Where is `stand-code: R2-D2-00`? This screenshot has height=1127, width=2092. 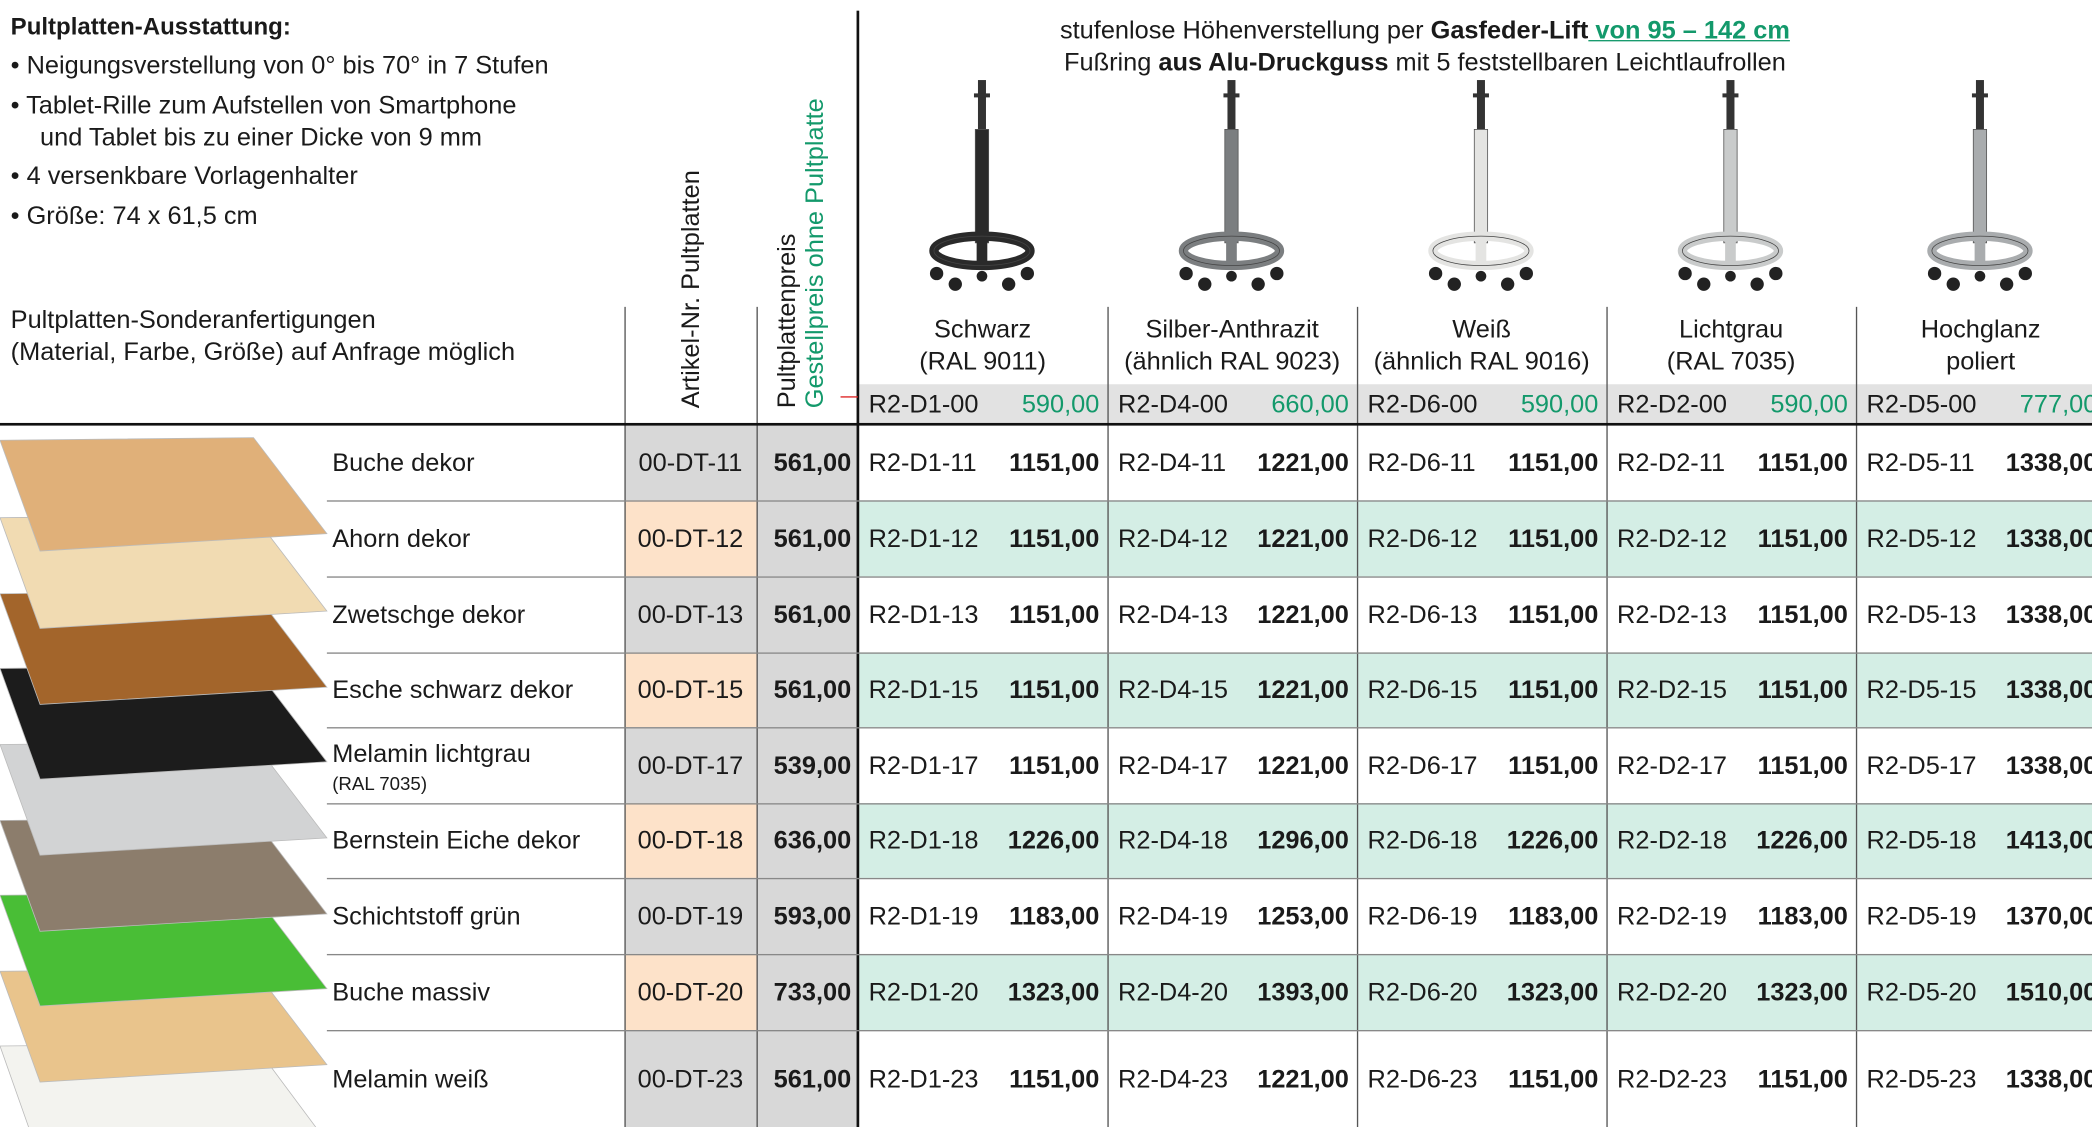 stand-code: R2-D2-00 is located at coordinates (1672, 404).